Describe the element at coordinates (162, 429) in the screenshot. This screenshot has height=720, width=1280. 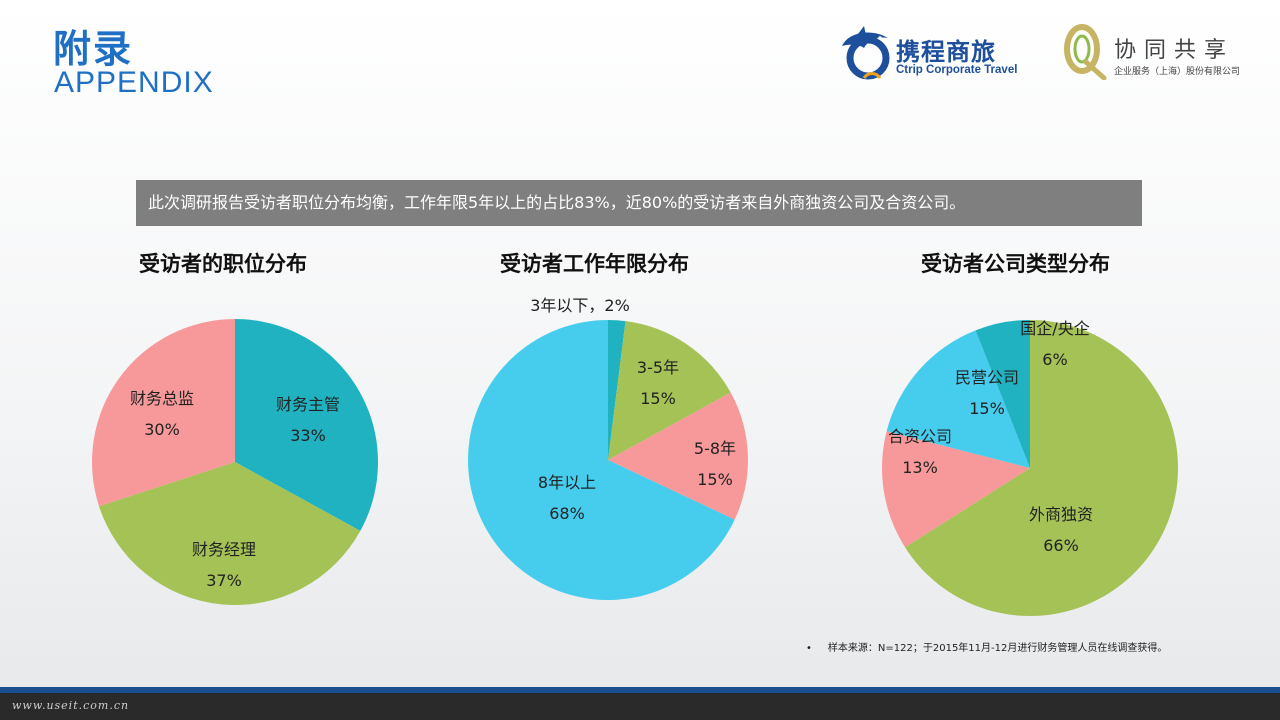
I see `slice-percent: 30%` at that location.